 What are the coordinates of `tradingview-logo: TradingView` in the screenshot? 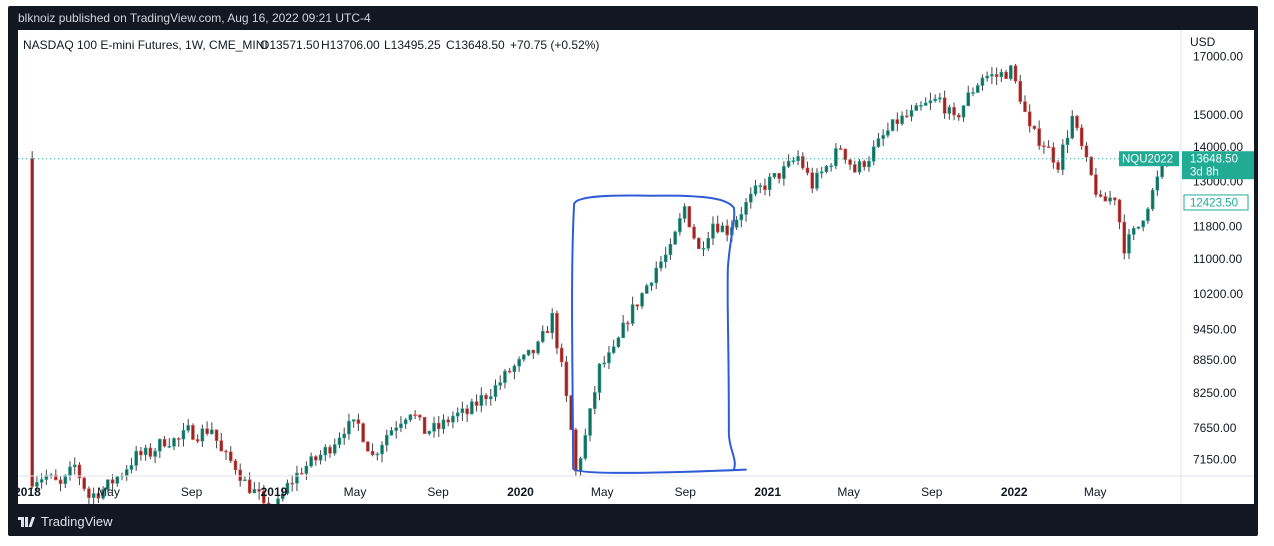 It's located at (65, 521).